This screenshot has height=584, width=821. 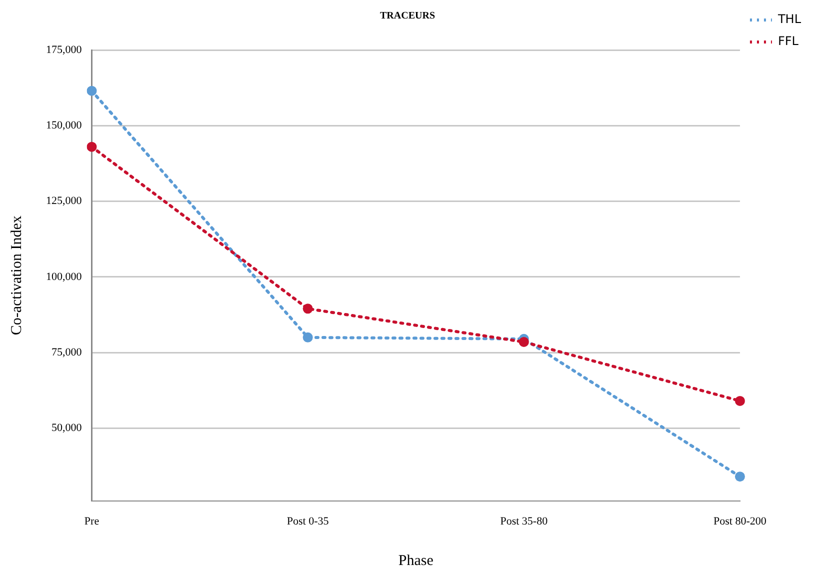 I want to click on legend-label: FFL, so click(x=788, y=41).